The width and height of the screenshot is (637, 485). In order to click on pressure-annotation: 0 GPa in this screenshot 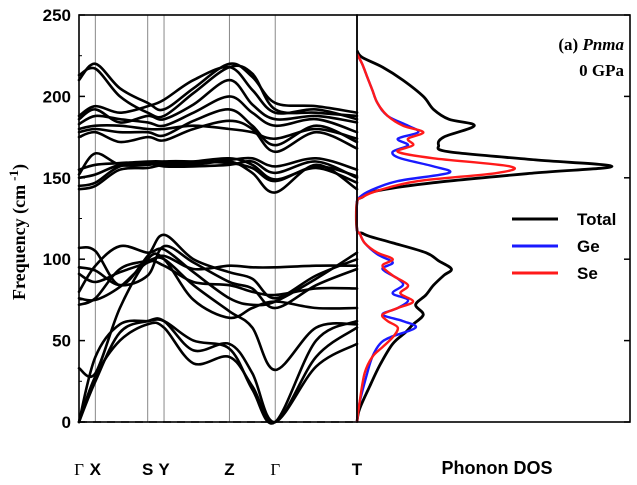, I will do `click(601, 70)`.